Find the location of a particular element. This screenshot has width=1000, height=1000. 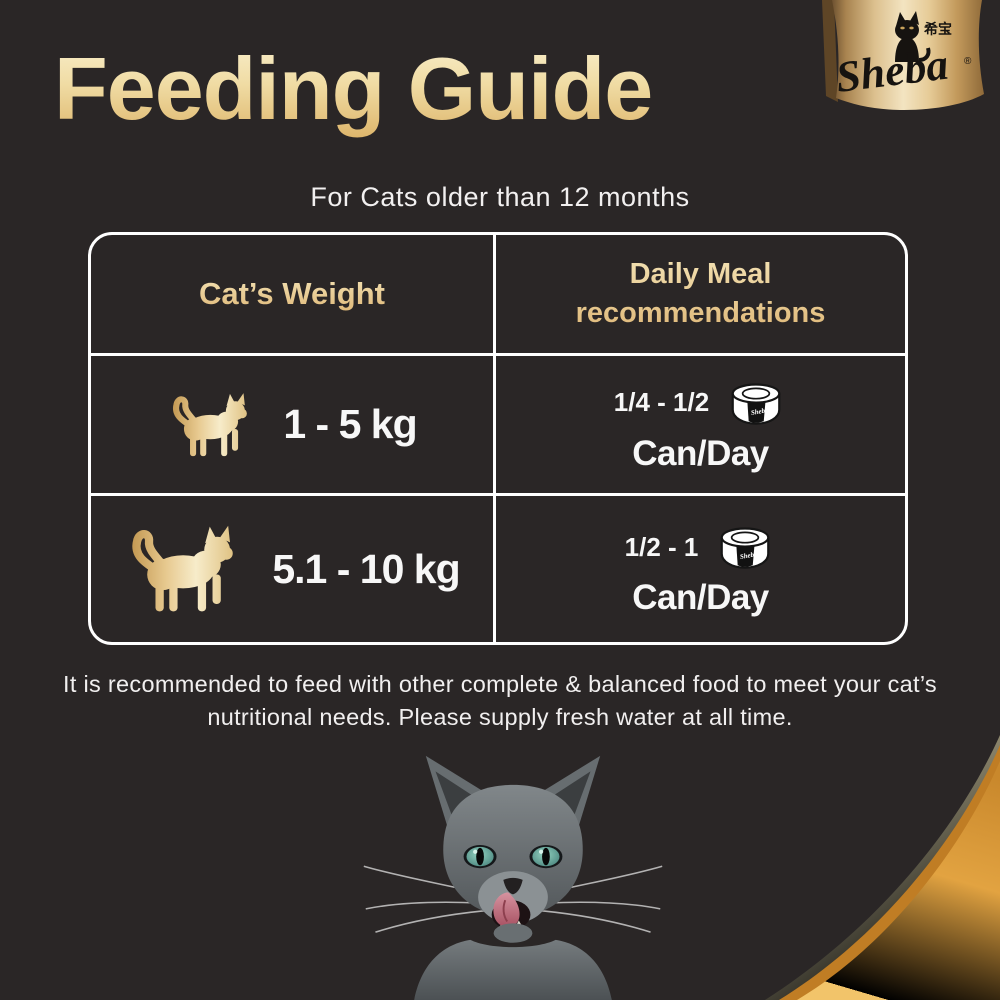

can-amount: 1/4 - 1/2 is located at coordinates (661, 402).